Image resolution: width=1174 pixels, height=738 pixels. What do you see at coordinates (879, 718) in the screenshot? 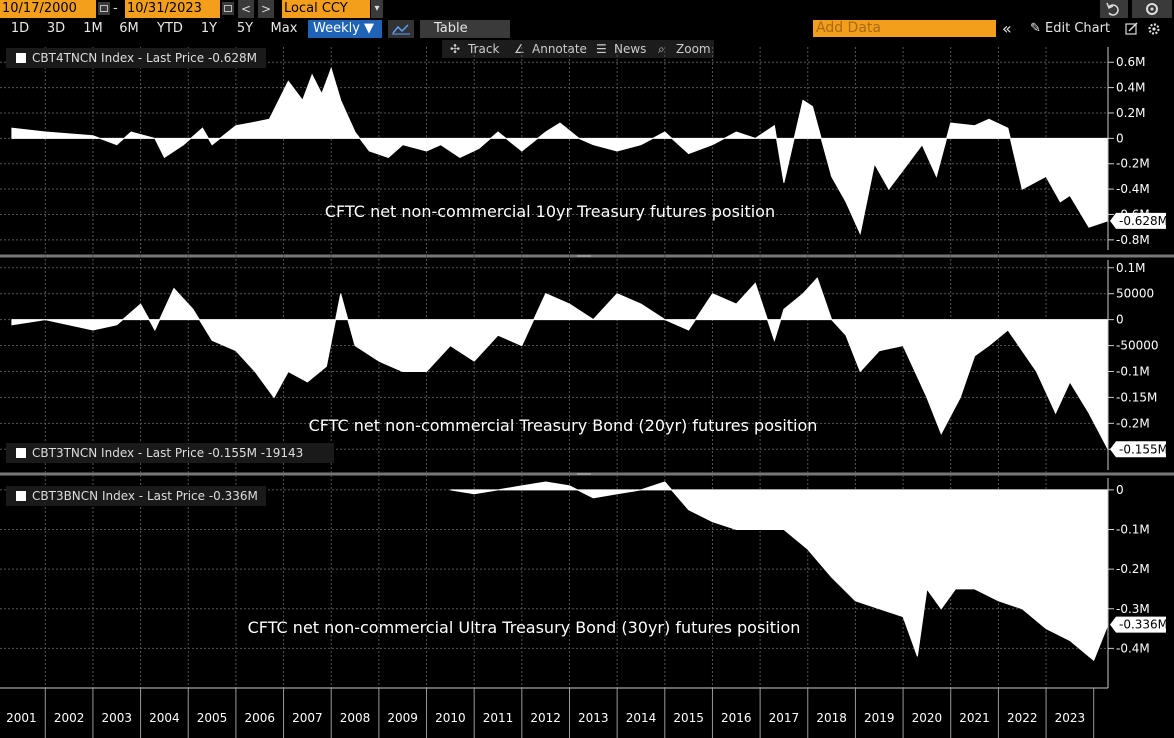
I see `x-tick-label: 2019` at bounding box center [879, 718].